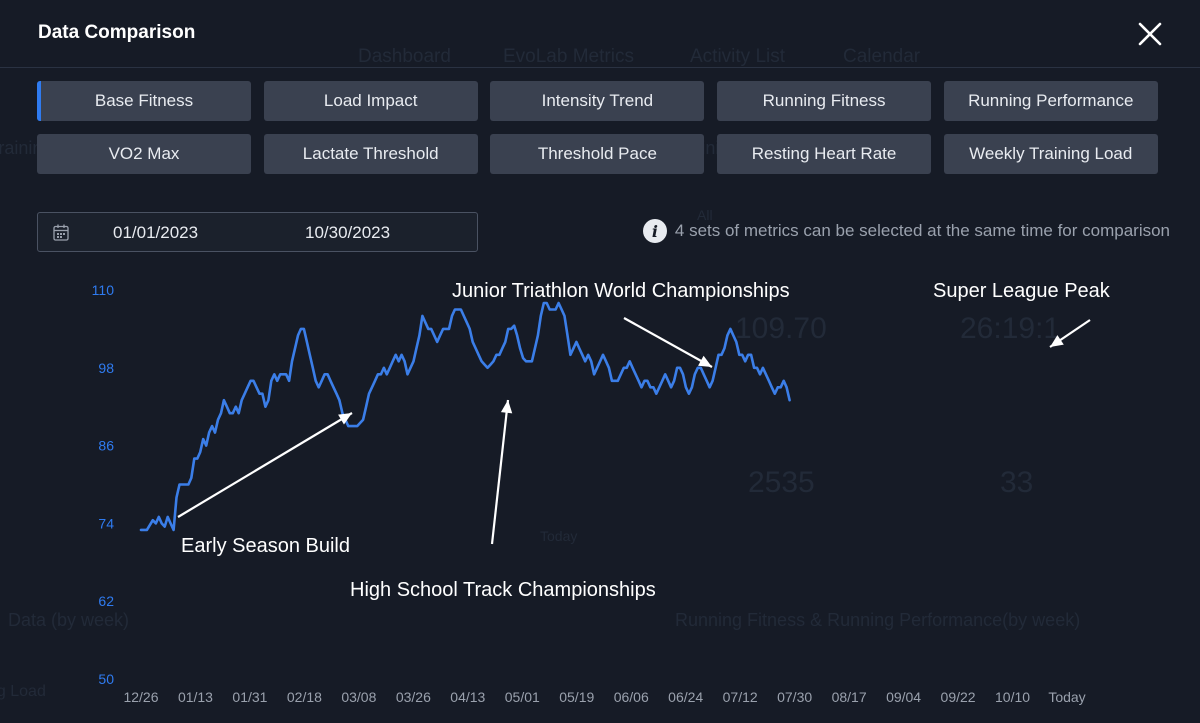 The width and height of the screenshot is (1200, 723). What do you see at coordinates (370, 101) in the screenshot?
I see `metric-button-load-impact: Load Impact` at bounding box center [370, 101].